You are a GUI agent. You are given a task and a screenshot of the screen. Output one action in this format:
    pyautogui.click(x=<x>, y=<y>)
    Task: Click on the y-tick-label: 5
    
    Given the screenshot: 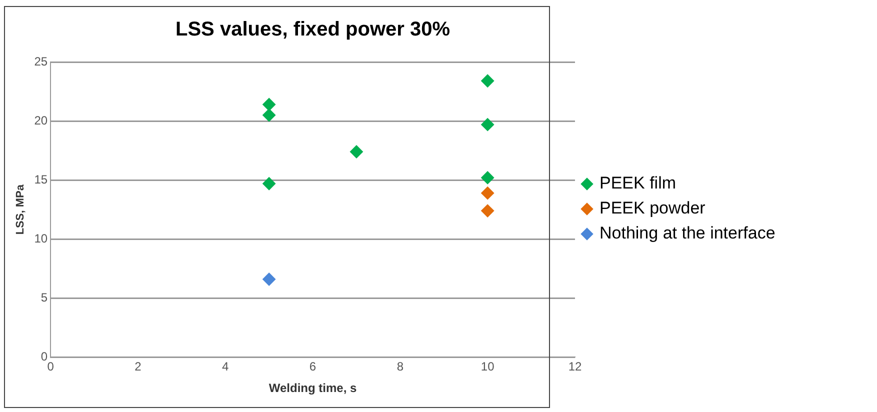 What is the action you would take?
    pyautogui.click(x=44, y=297)
    